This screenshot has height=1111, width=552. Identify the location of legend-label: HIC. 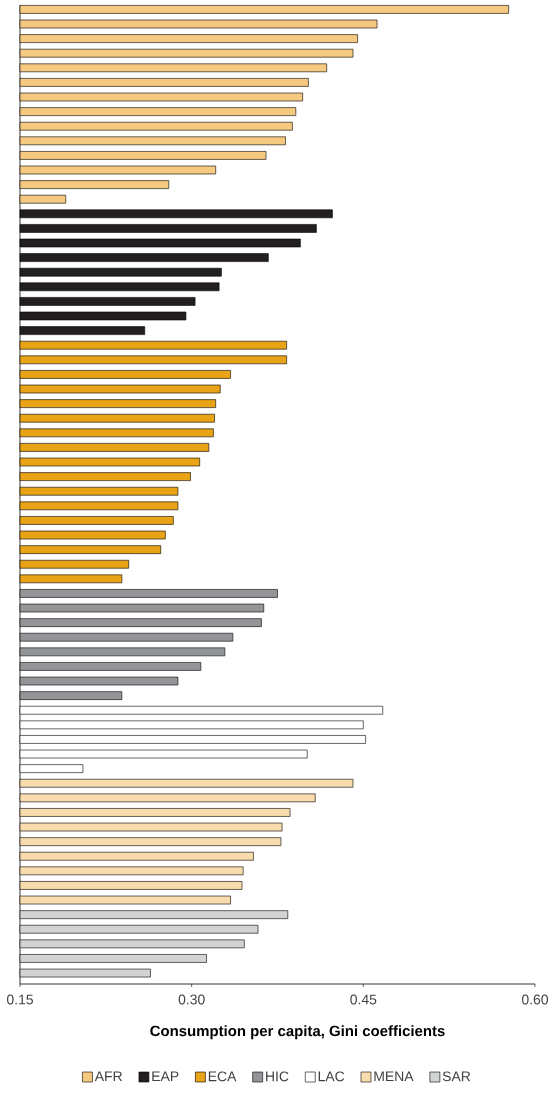
(277, 1076).